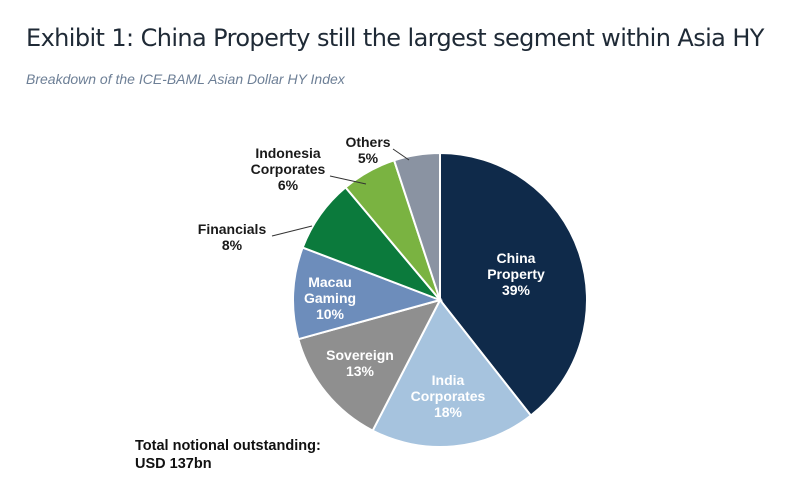 This screenshot has height=503, width=800. I want to click on leader-line-indonesia-corporates, so click(348, 180).